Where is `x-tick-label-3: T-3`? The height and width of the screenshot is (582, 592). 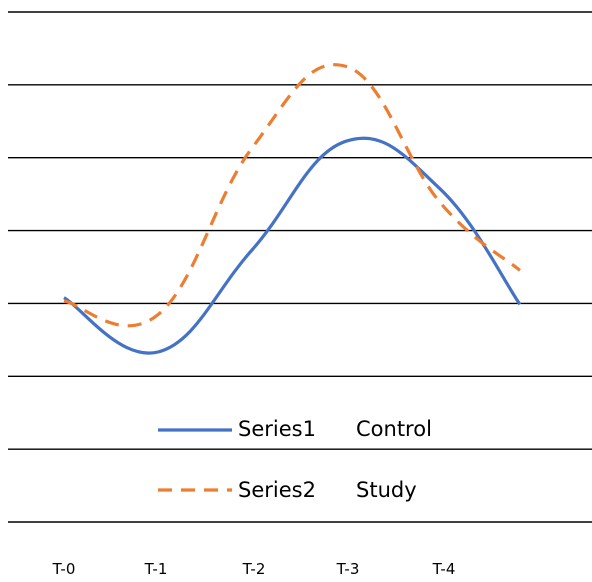
x-tick-label-3: T-3 is located at coordinates (348, 569).